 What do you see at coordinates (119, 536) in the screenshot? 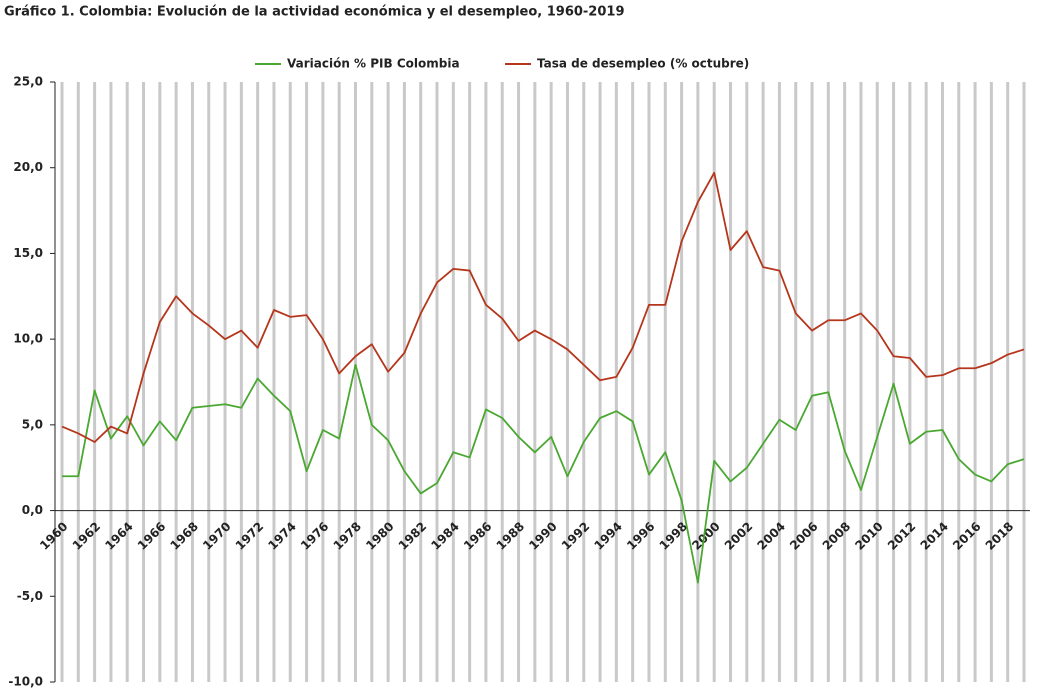
I see `x-tick-label: 1964` at bounding box center [119, 536].